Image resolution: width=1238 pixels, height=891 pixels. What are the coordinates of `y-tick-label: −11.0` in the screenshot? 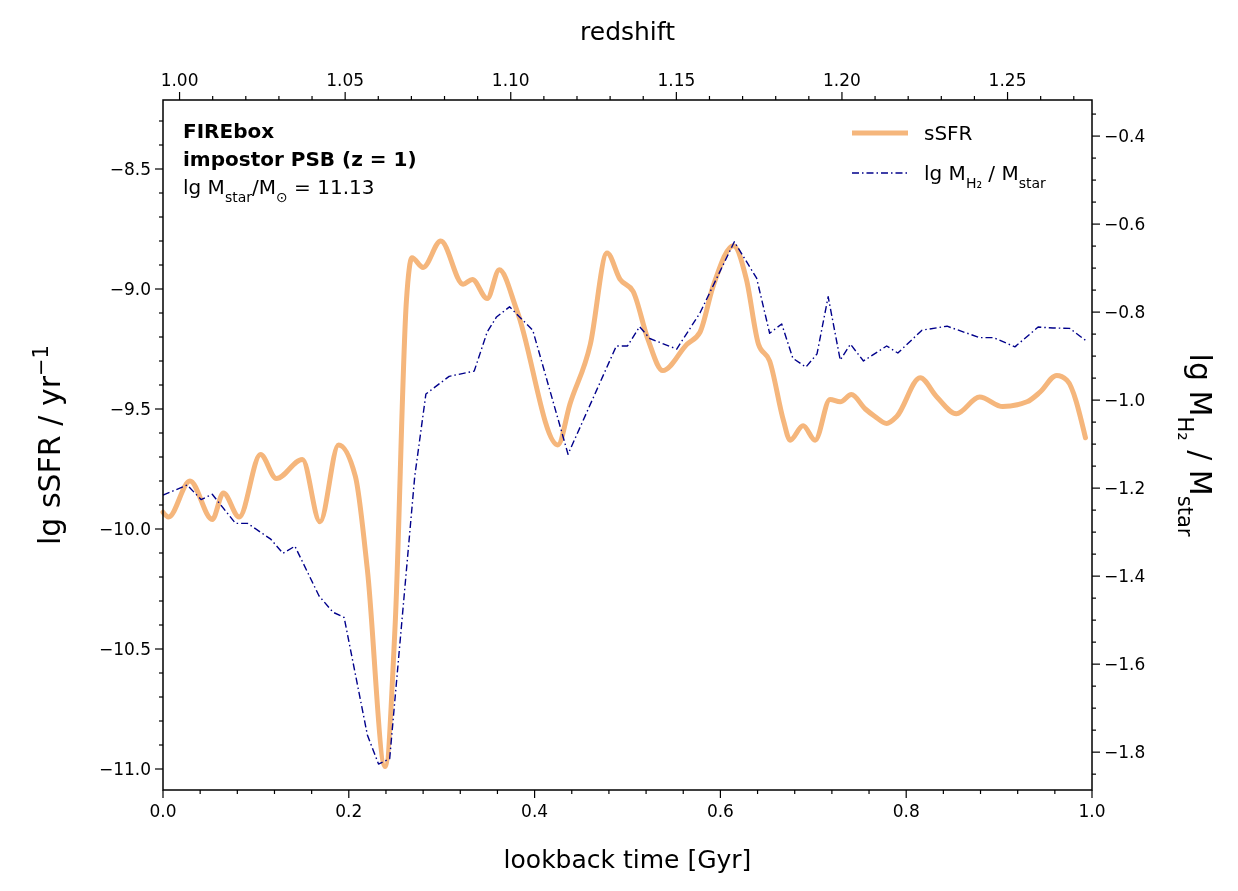 It's located at (124, 768).